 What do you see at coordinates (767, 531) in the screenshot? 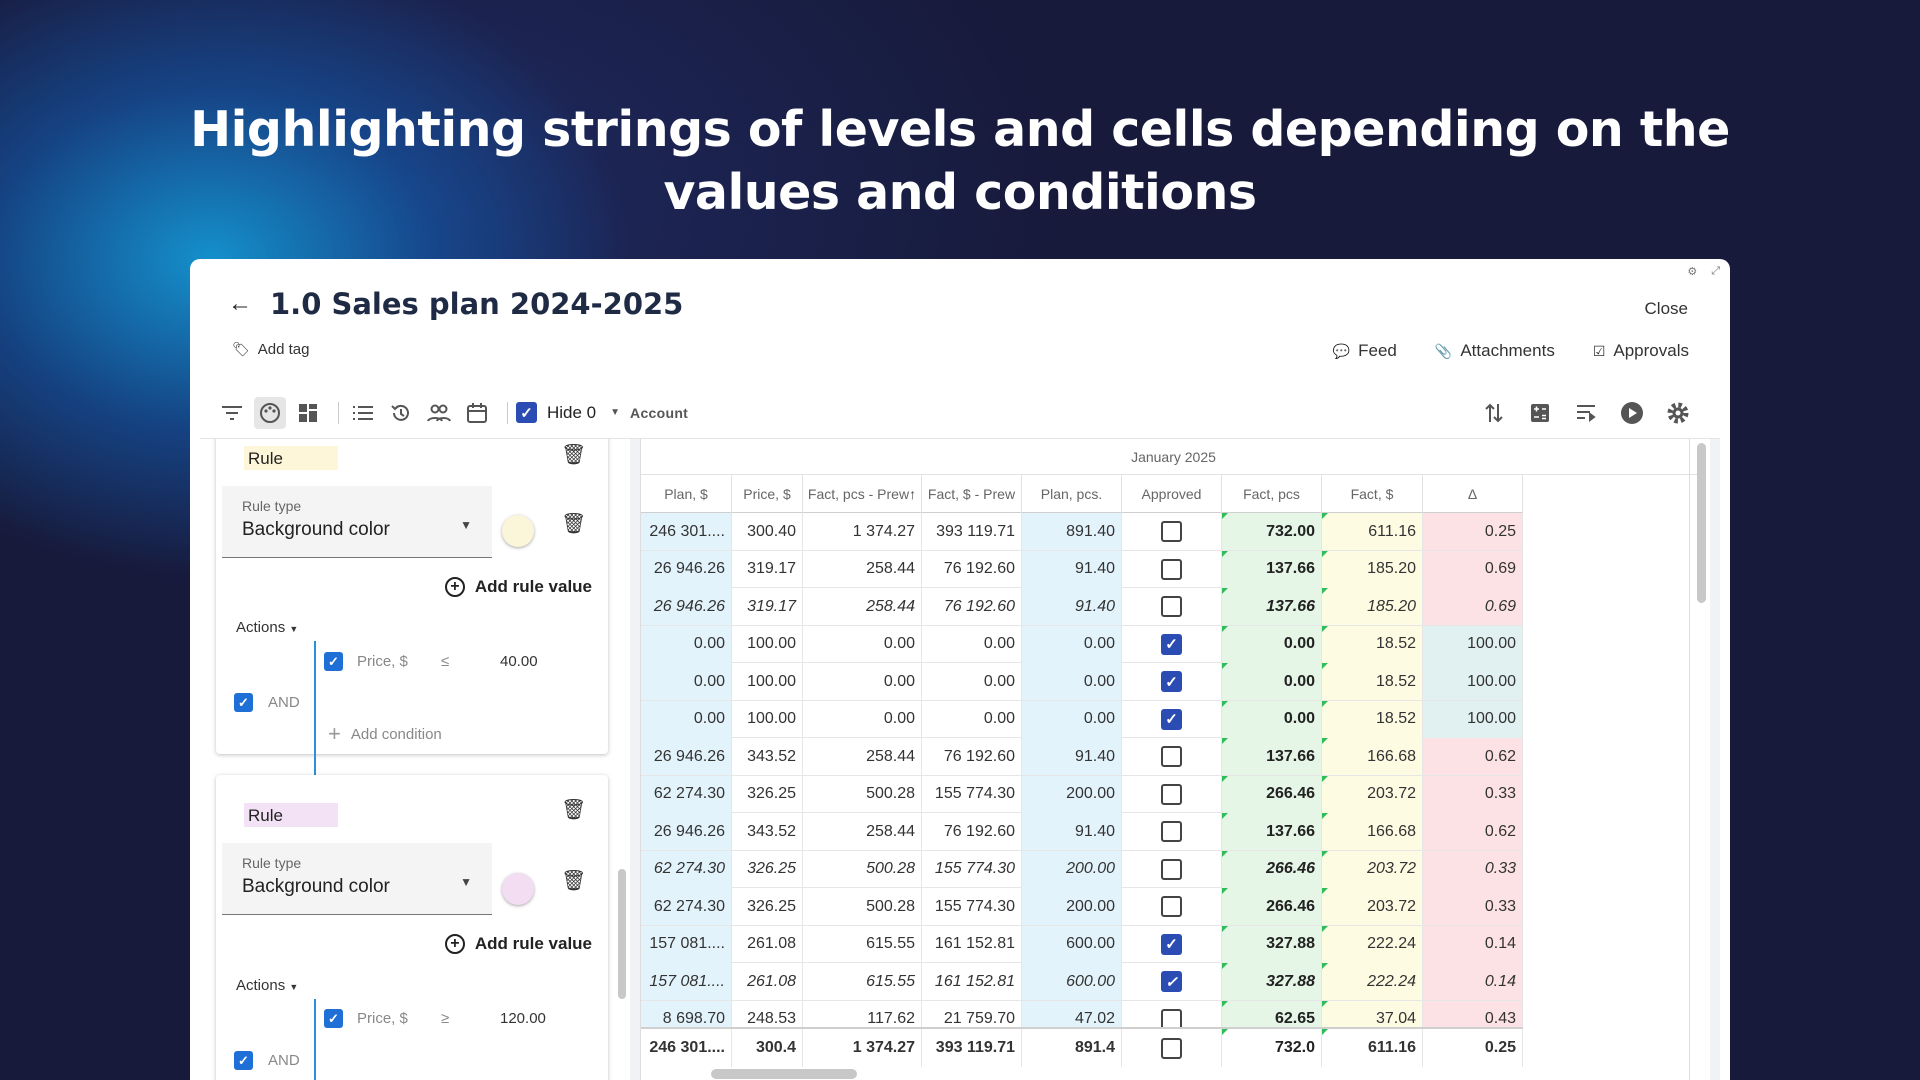
I see `grid-cell: 300.40` at bounding box center [767, 531].